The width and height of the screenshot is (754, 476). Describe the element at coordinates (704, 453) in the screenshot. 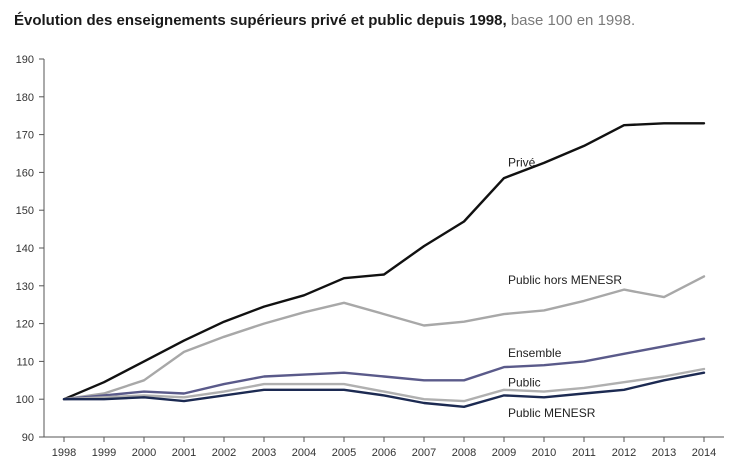

I see `x-tick-label: 2014` at that location.